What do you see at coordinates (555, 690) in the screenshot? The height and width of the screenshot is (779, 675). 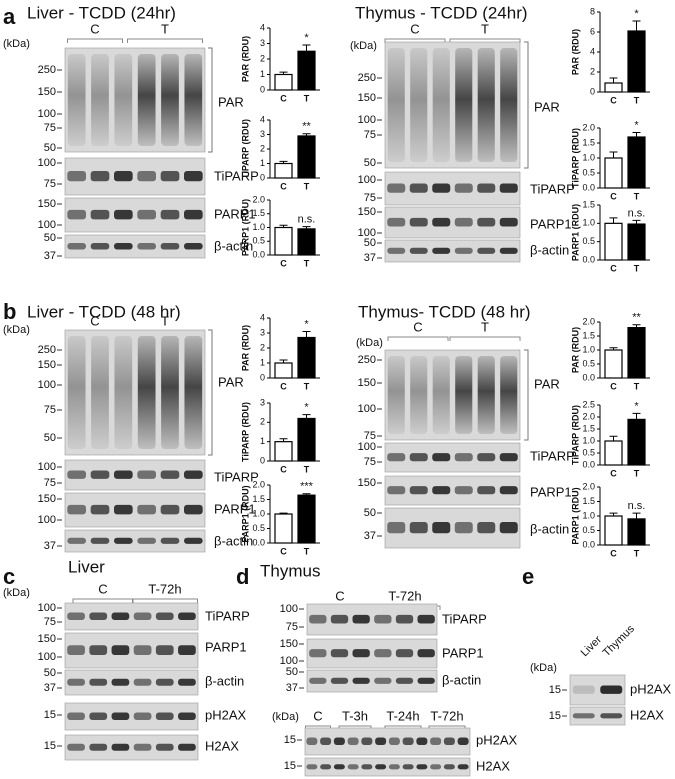 I see `mw-marker: 15` at bounding box center [555, 690].